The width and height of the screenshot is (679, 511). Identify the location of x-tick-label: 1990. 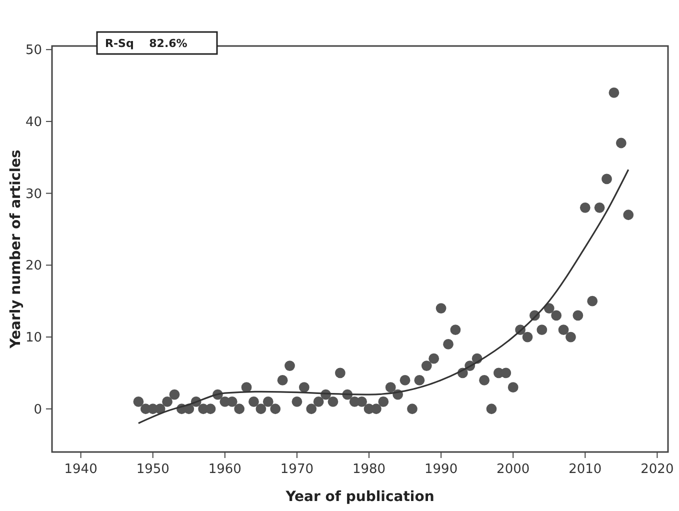
(441, 469).